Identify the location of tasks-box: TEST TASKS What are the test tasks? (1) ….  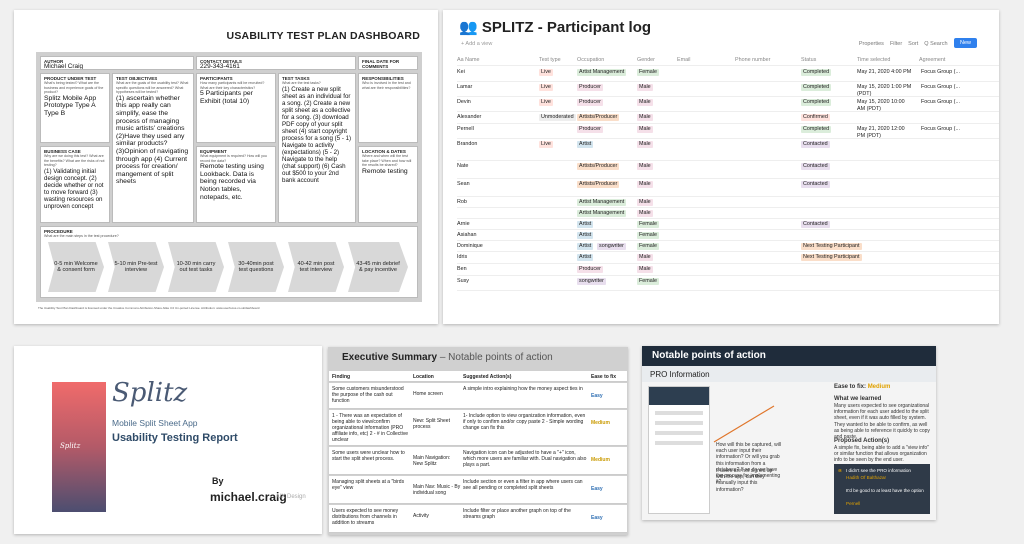
(317, 148).